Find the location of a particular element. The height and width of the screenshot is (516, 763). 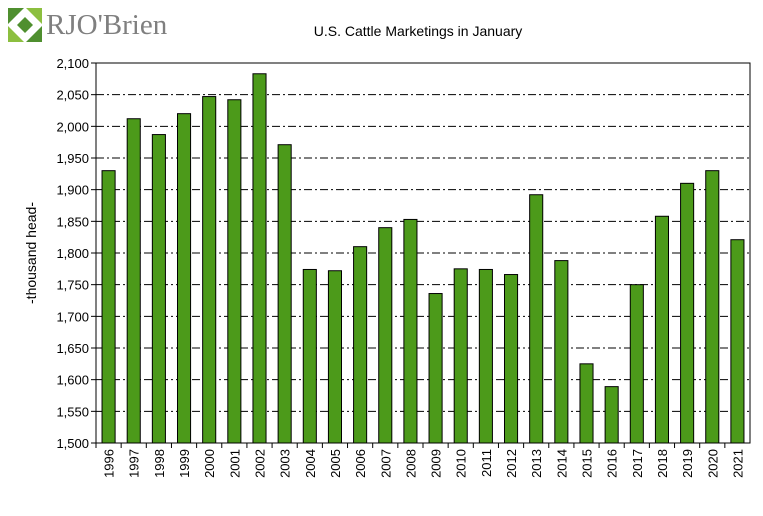

bar-2020 is located at coordinates (712, 307).